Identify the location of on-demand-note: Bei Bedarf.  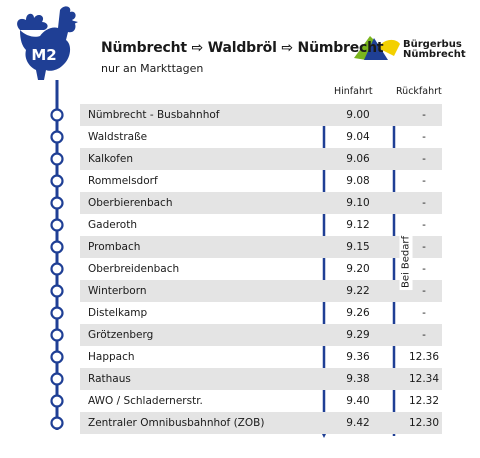
(406, 262).